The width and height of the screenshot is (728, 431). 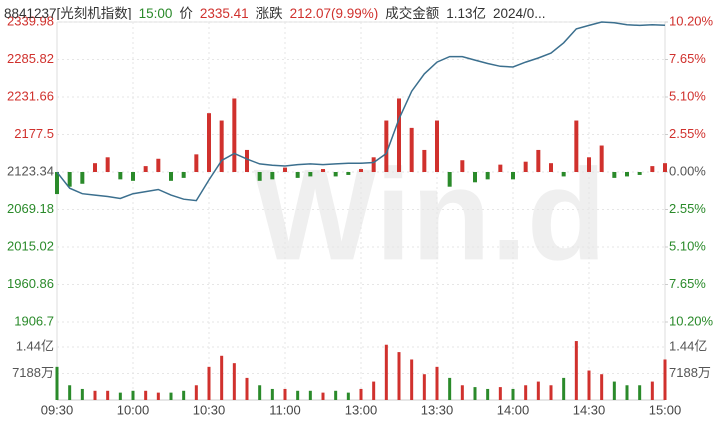 I want to click on x-tick-label: 09:30, so click(x=57, y=409).